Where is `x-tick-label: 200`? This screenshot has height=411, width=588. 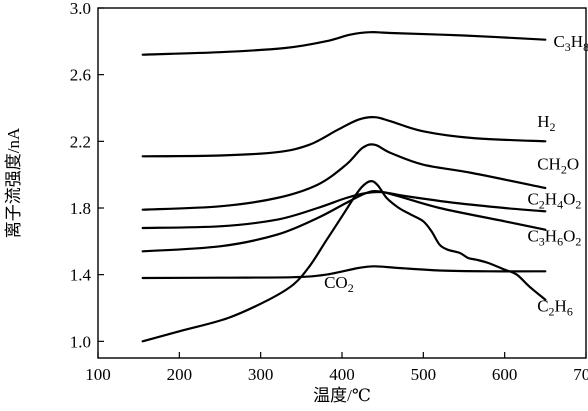
x-tick-label: 200 is located at coordinates (180, 374).